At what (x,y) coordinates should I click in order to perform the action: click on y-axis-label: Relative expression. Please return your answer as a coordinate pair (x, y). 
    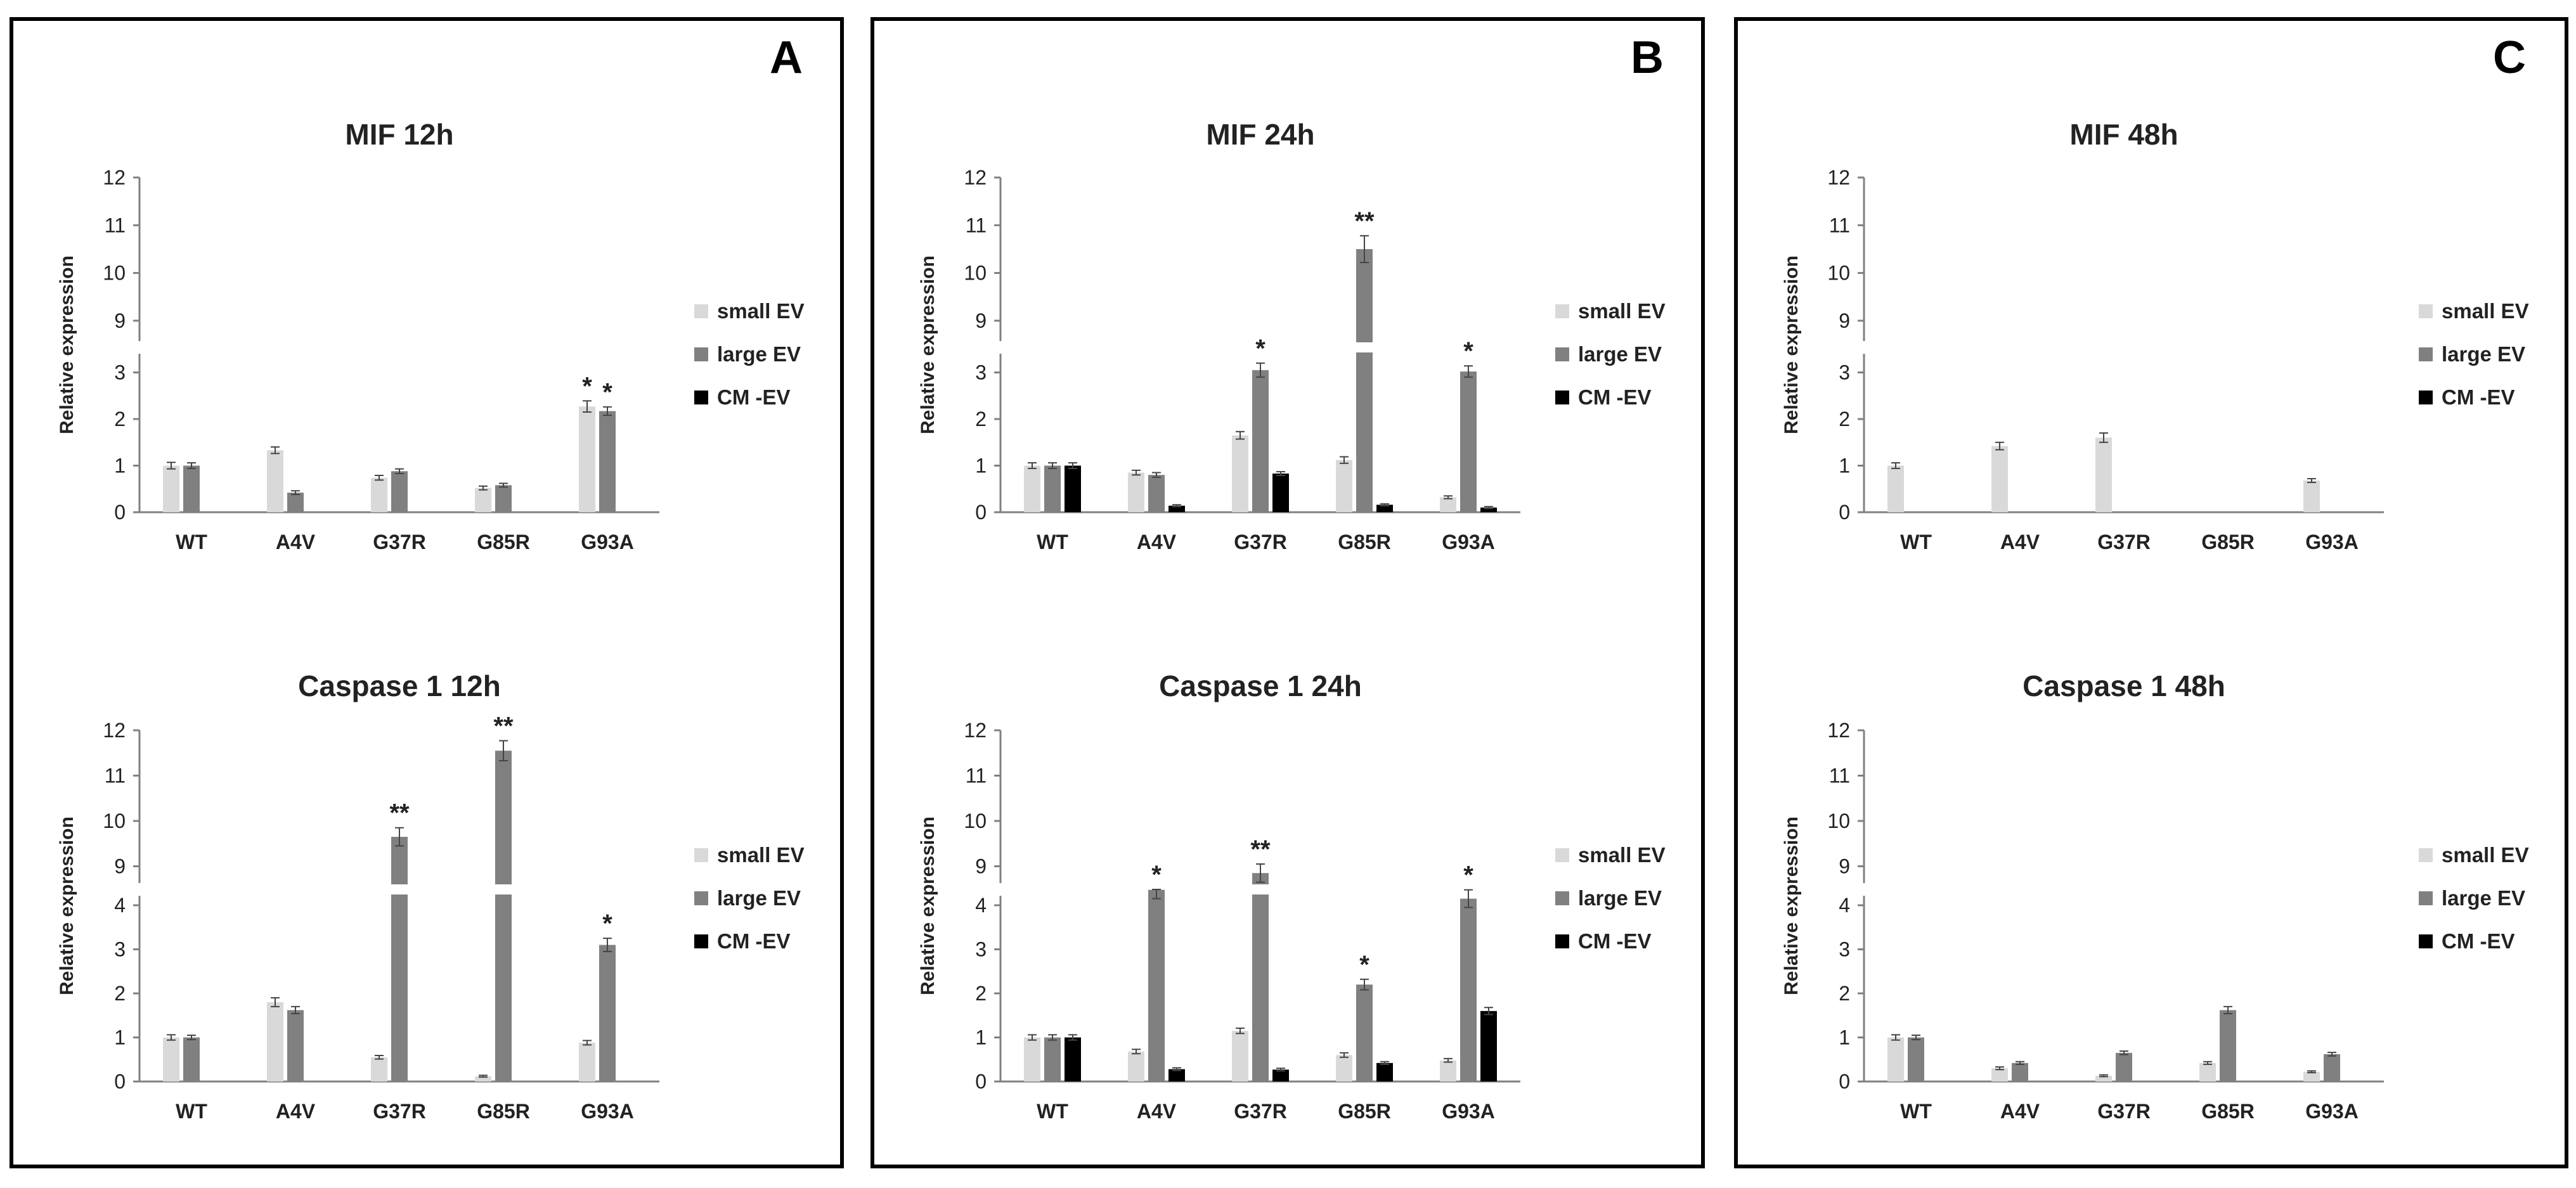
    Looking at the image, I should click on (1791, 344).